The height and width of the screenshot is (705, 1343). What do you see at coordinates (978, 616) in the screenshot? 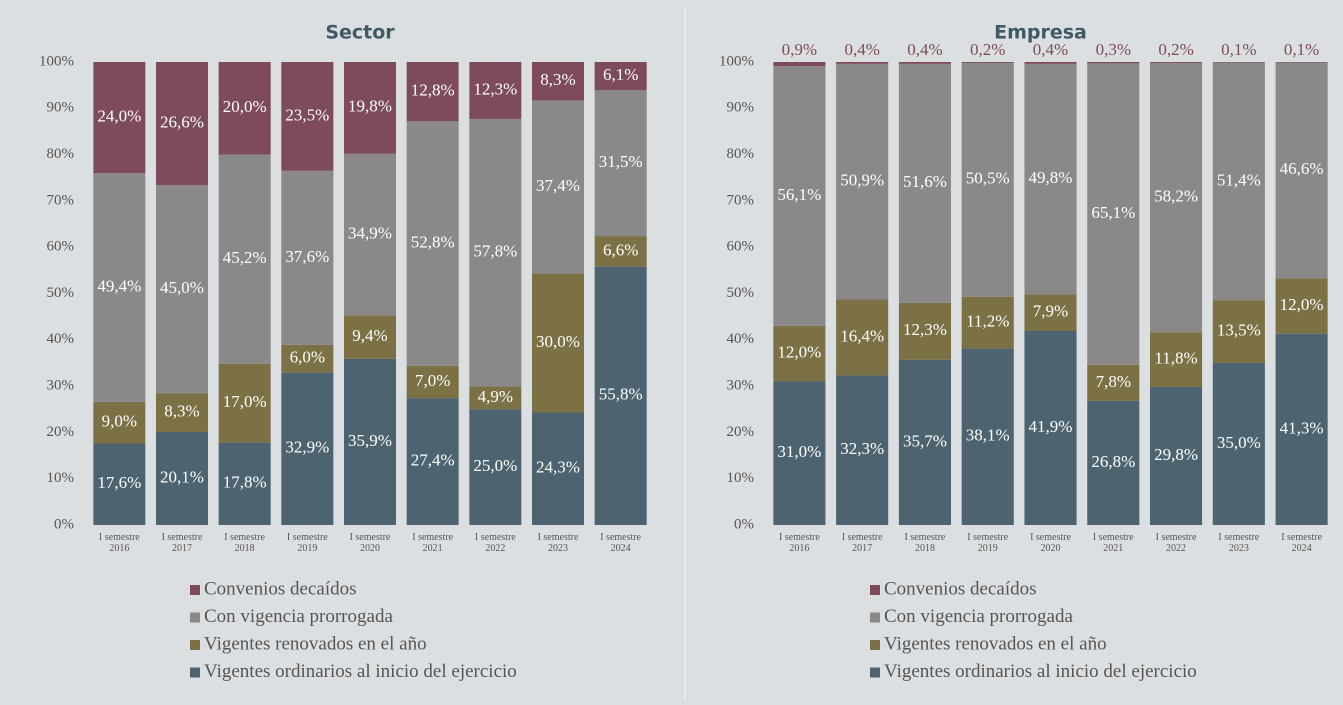
I see `legend-label: Con vigencia prorrogada` at bounding box center [978, 616].